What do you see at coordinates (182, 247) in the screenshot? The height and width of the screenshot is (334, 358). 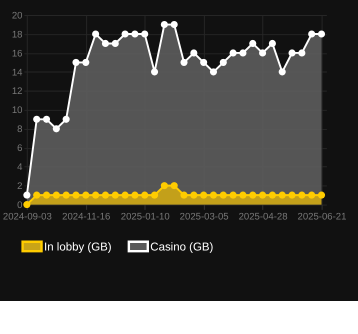 I see `legend-label: Casino (GB)` at bounding box center [182, 247].